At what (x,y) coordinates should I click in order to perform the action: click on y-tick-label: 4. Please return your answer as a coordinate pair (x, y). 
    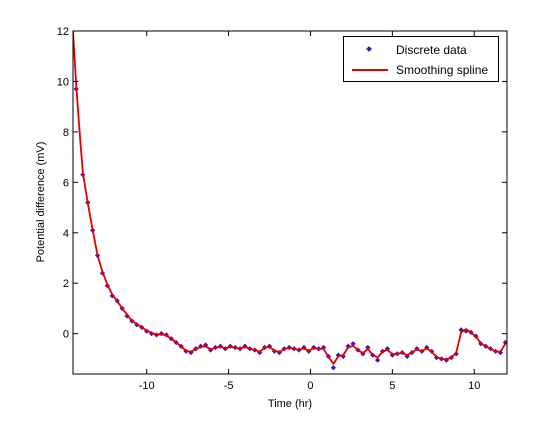
    Looking at the image, I should click on (66, 234).